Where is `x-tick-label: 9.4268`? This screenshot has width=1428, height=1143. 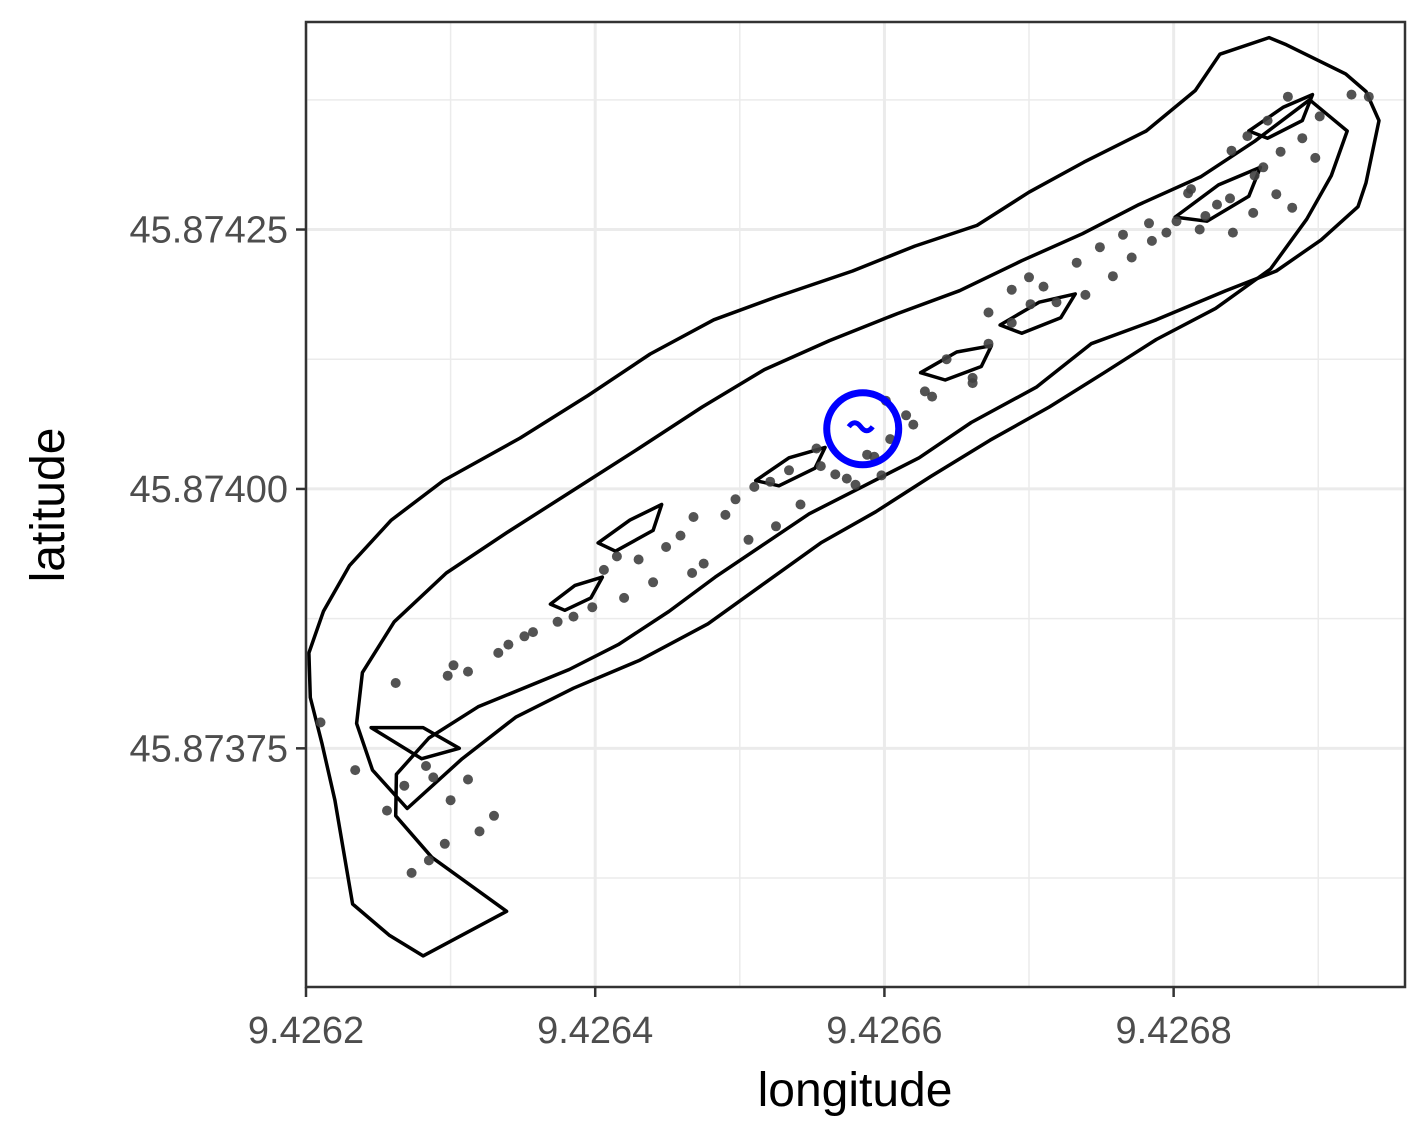 x-tick-label: 9.4268 is located at coordinates (1174, 1031).